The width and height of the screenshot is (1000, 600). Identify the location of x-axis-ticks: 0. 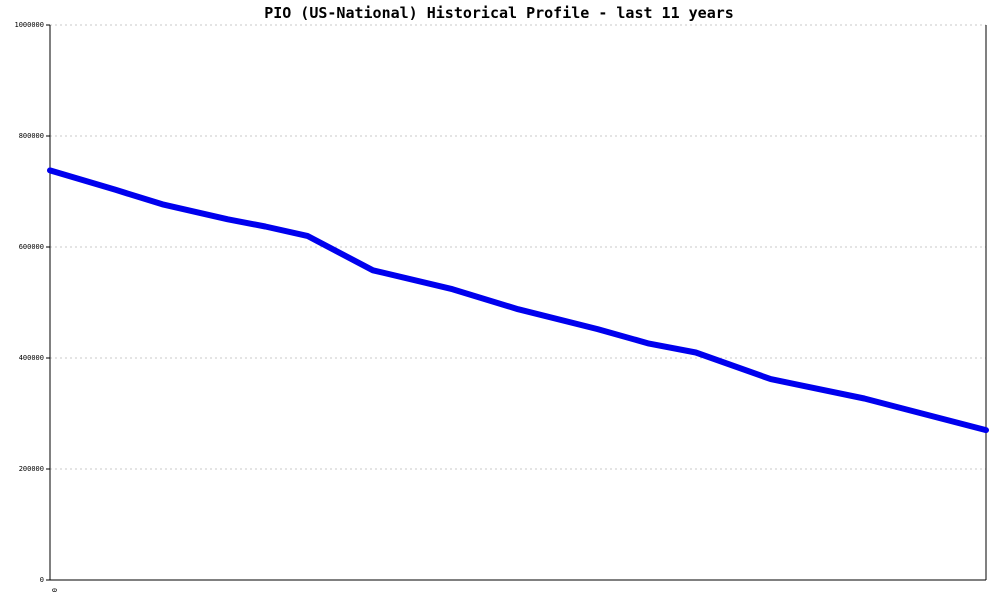
(54, 590).